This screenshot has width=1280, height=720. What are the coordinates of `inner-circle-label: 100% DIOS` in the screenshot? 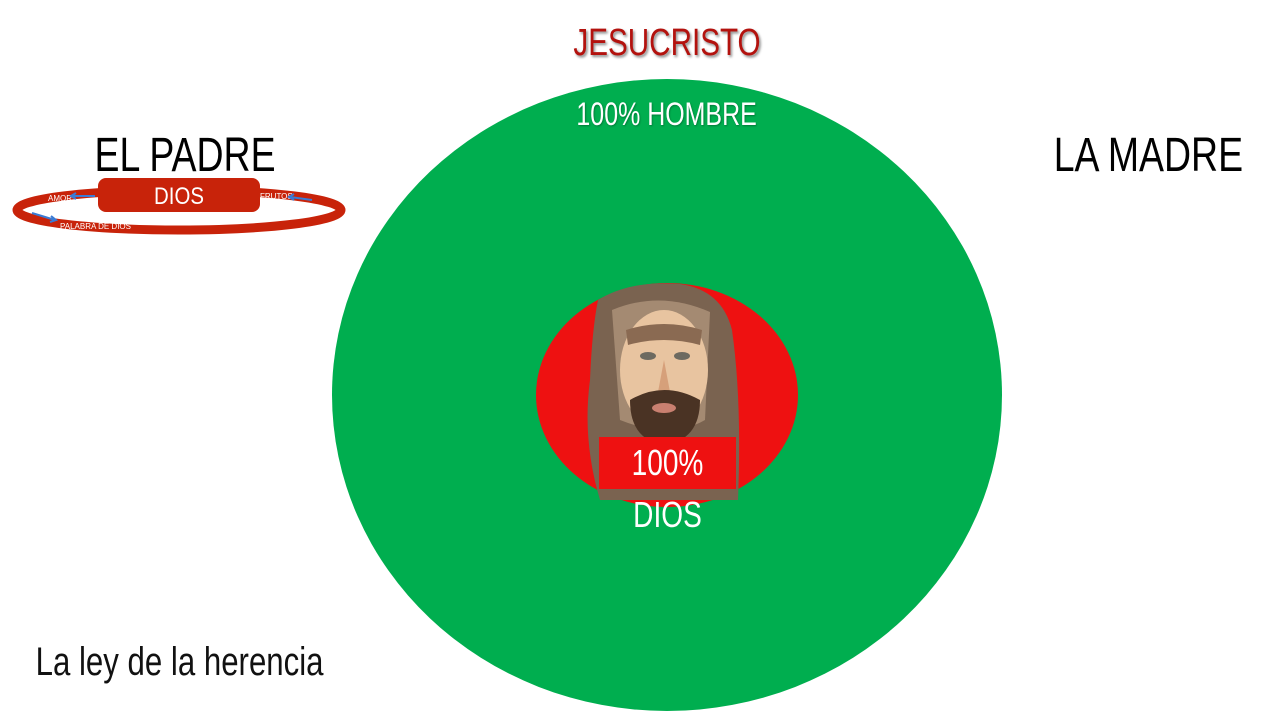 It's located at (667, 486).